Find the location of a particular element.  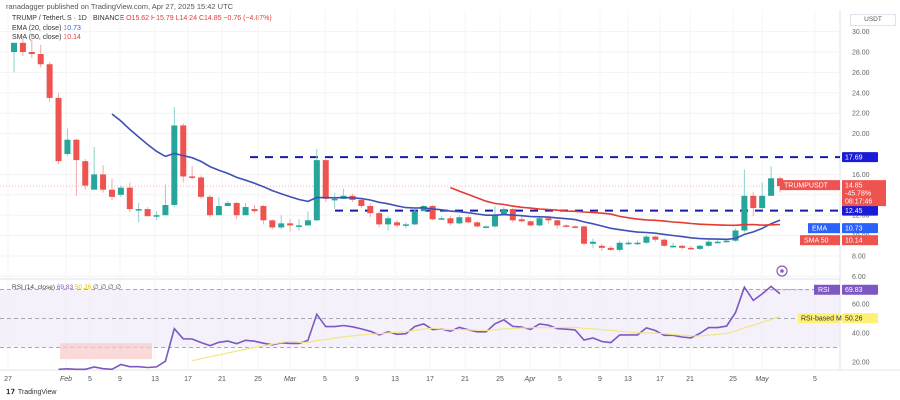

last-price-tag: 14.85 is located at coordinates (854, 186).